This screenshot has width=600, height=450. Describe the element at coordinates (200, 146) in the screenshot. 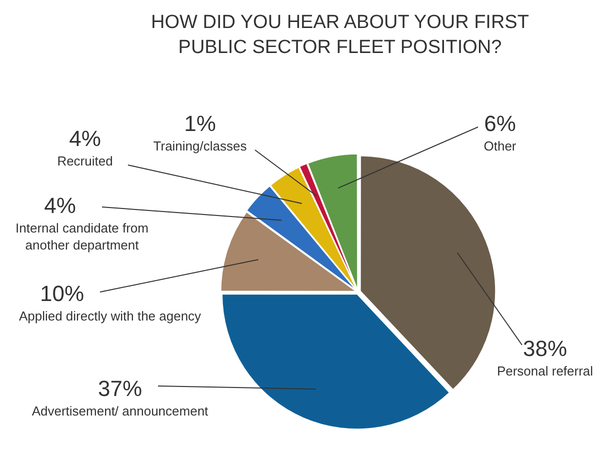

I see `slice-label: Training/classes` at that location.